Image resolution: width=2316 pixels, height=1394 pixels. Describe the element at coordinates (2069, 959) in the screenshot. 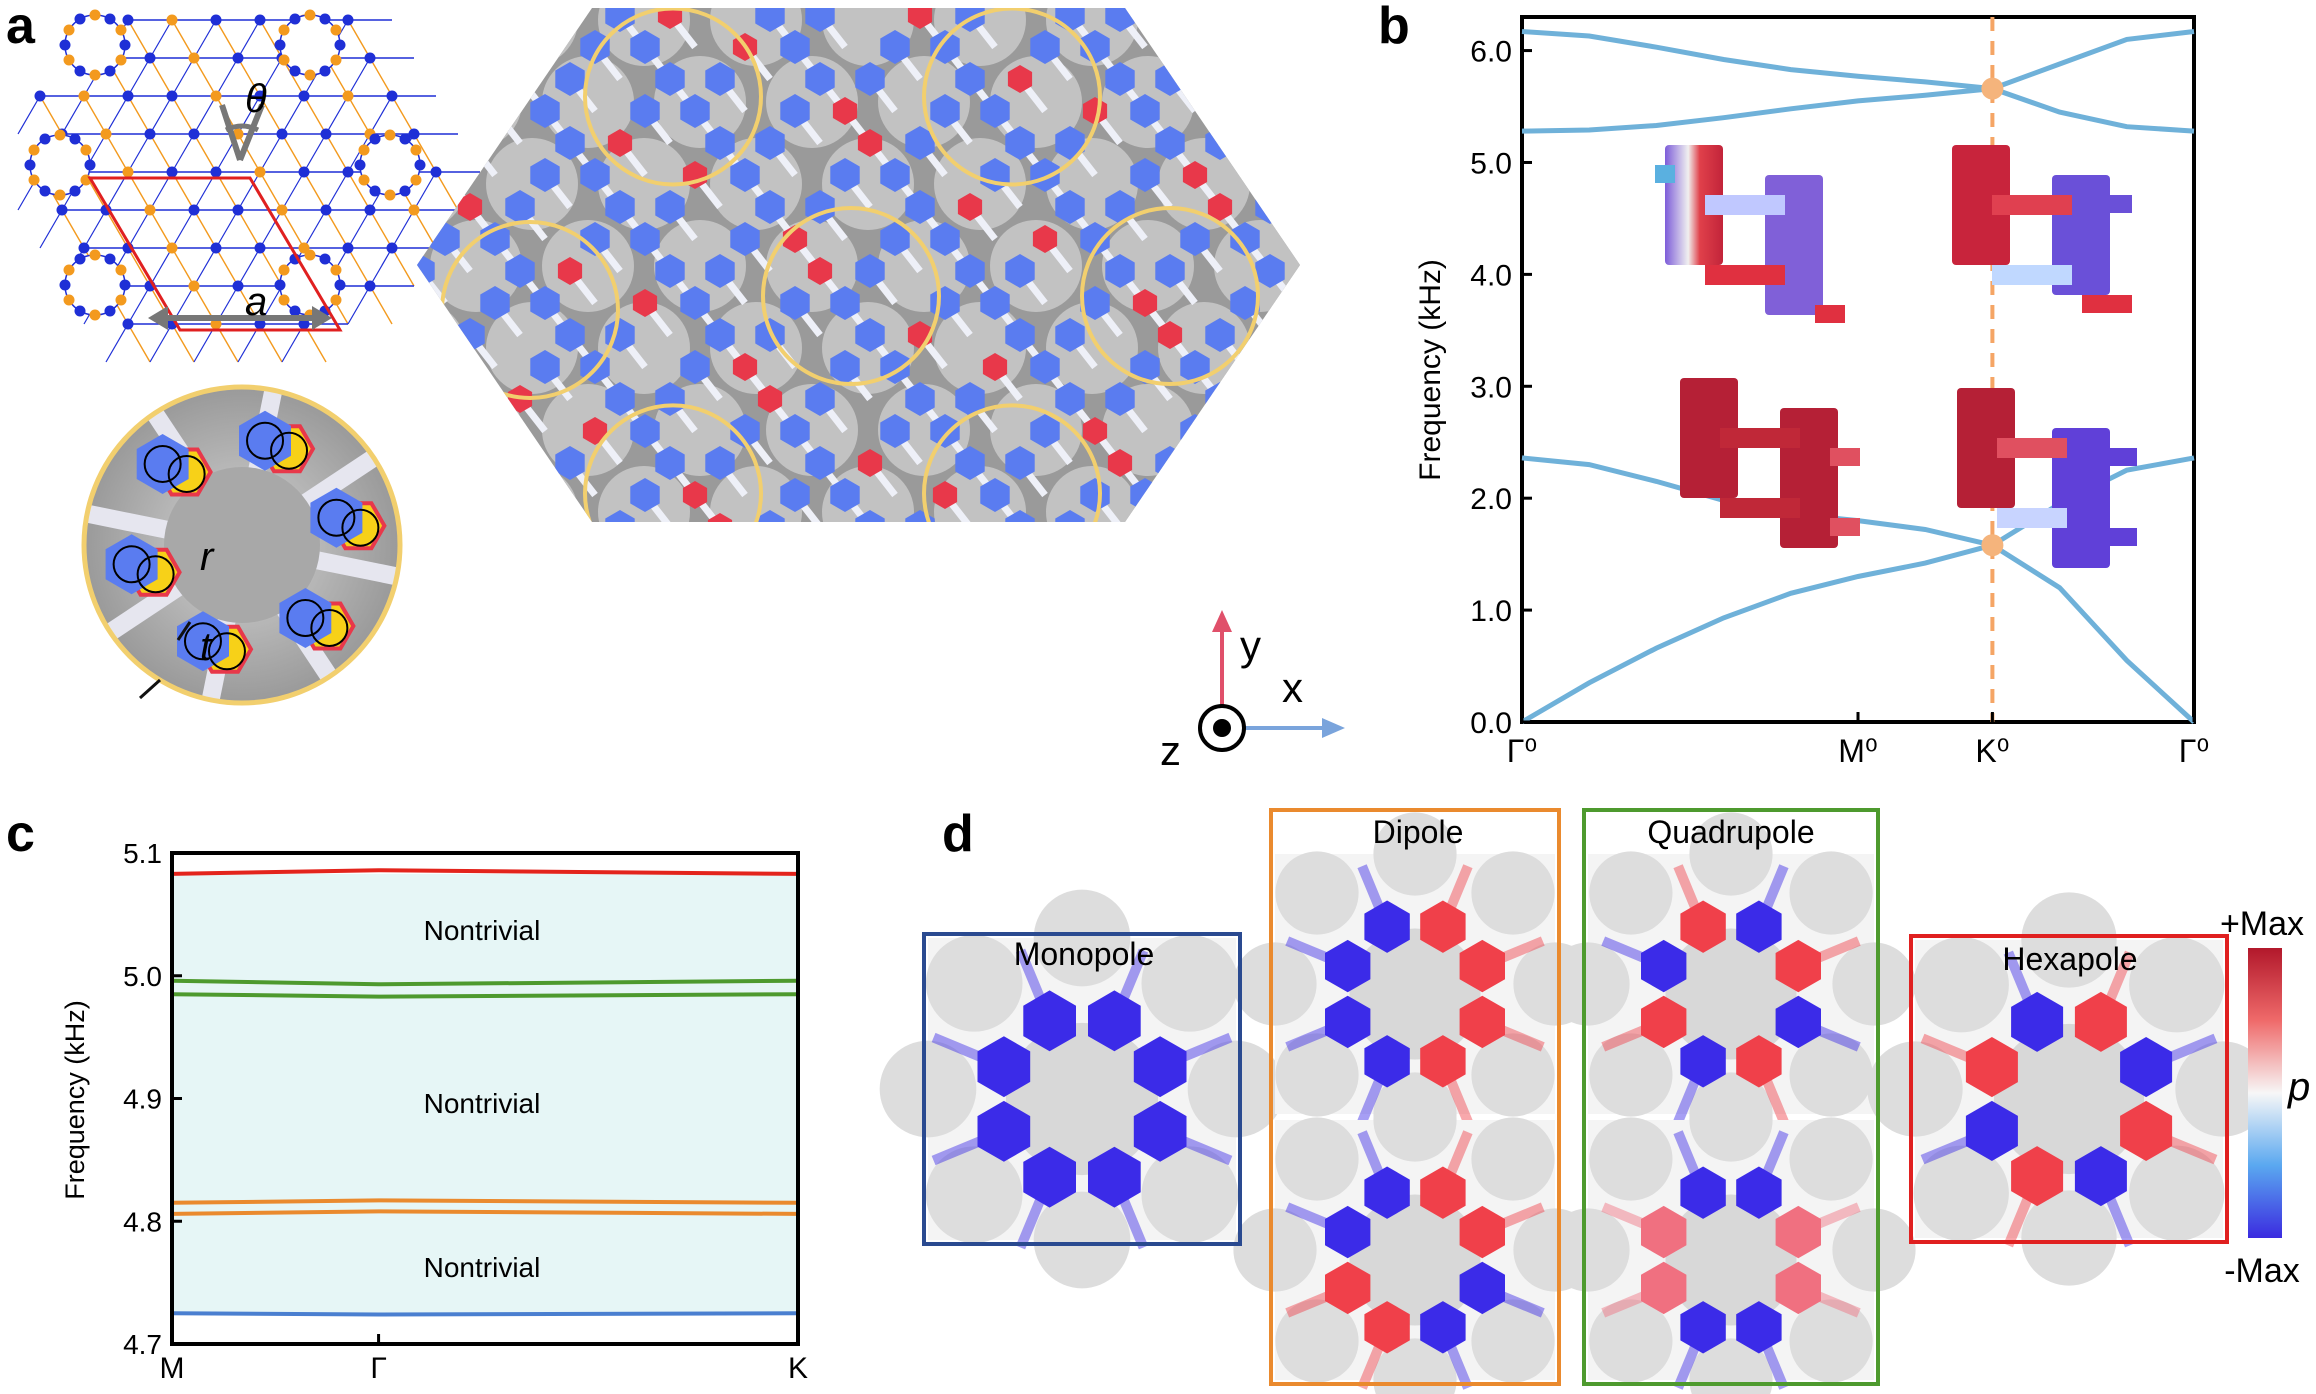

I see `mode-label-hexapole: Hexapole` at that location.